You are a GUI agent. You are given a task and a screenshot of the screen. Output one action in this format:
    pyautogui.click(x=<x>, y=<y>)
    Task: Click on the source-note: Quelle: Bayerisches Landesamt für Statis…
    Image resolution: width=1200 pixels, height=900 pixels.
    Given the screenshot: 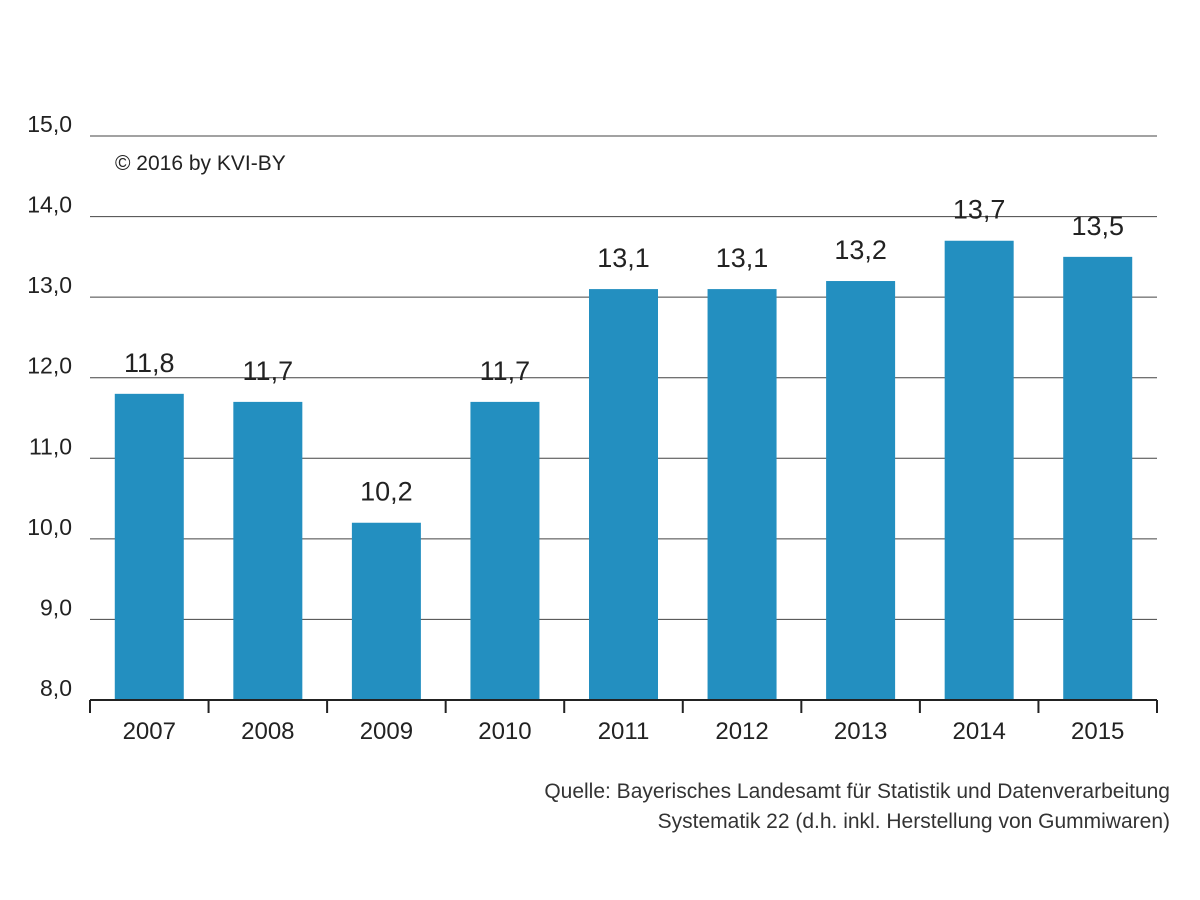 What is the action you would take?
    pyautogui.click(x=857, y=807)
    